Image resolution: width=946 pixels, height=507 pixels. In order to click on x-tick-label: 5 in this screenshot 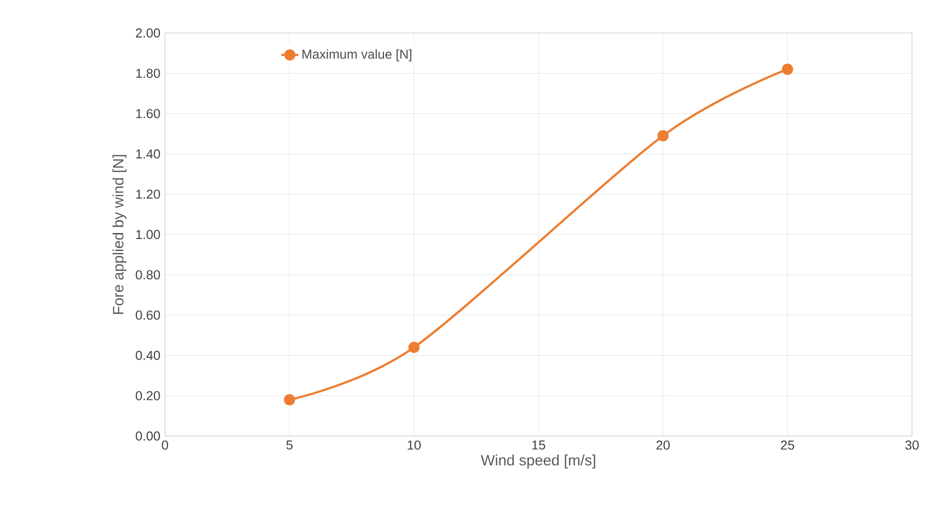, I will do `click(289, 445)`.